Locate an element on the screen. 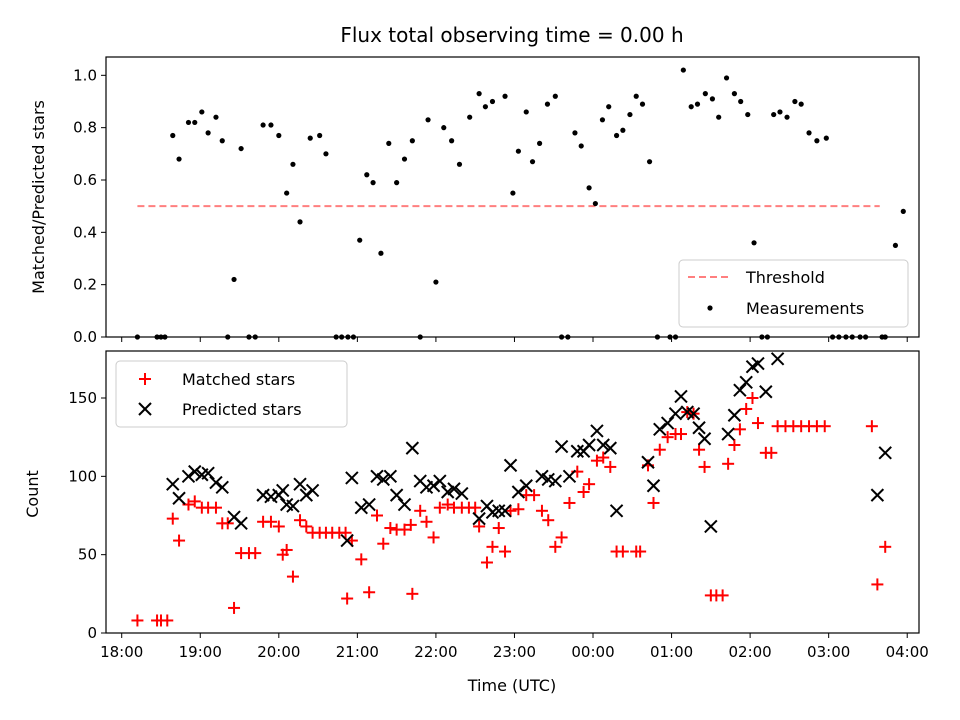  bottom-y-tick-label: 50 is located at coordinates (87, 555).